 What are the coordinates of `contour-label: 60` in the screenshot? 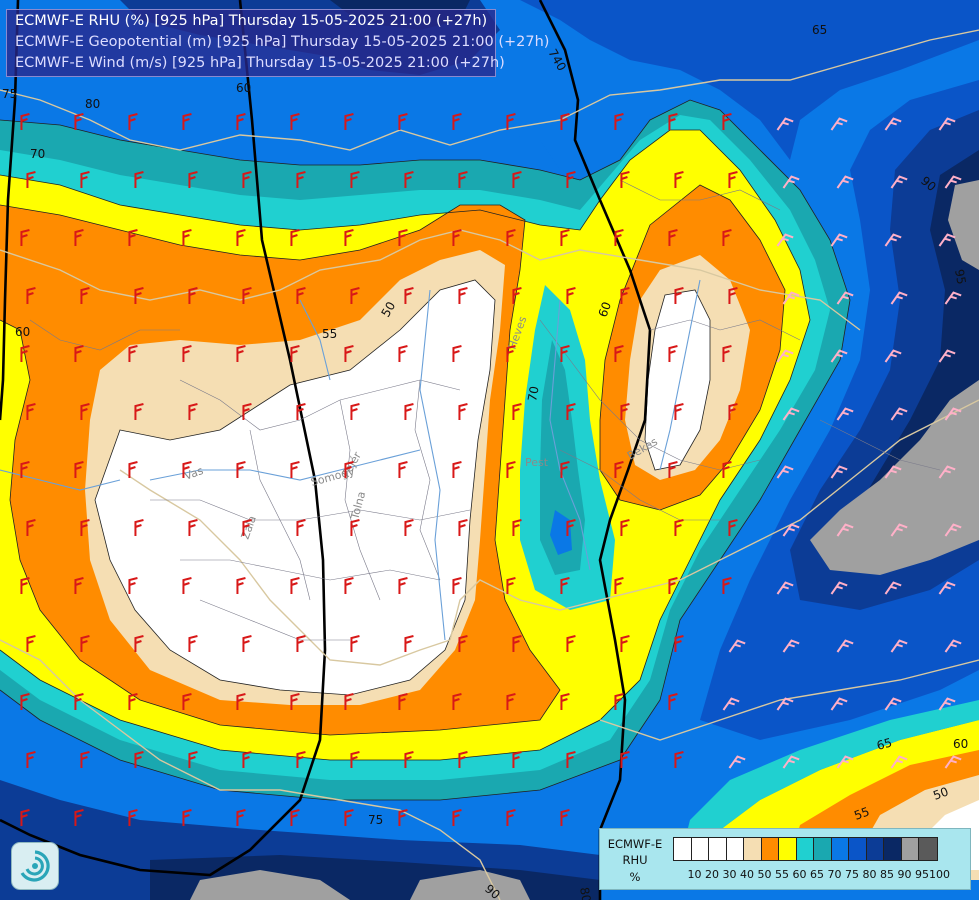 It's located at (22, 332).